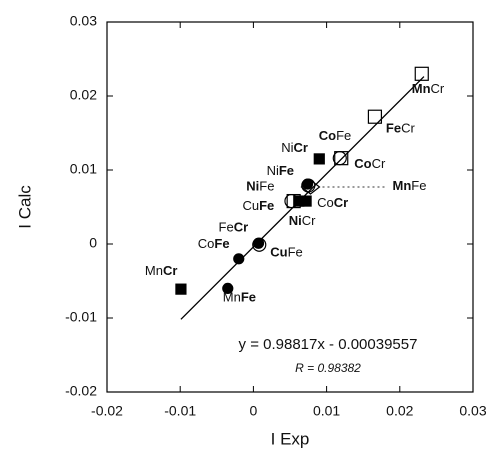 The width and height of the screenshot is (495, 458). Describe the element at coordinates (290, 438) in the screenshot. I see `x-axis-label: I Exp` at that location.